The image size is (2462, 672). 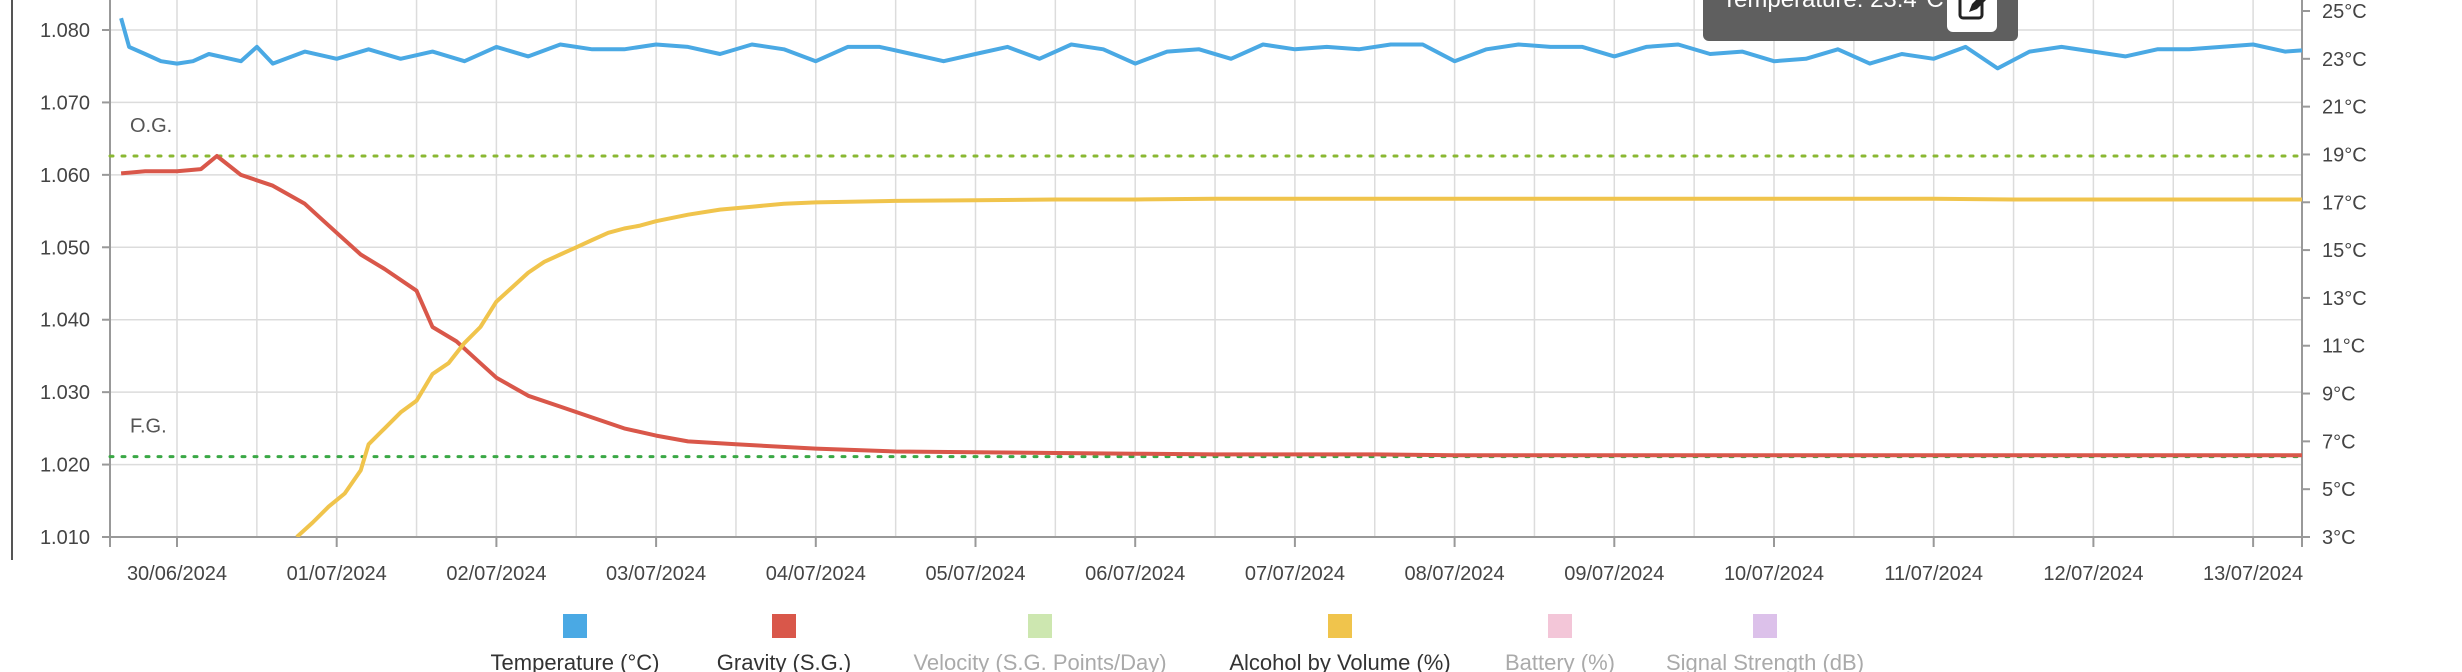 I want to click on tooltip: Temperature: 23.4°C, so click(x=1860, y=20).